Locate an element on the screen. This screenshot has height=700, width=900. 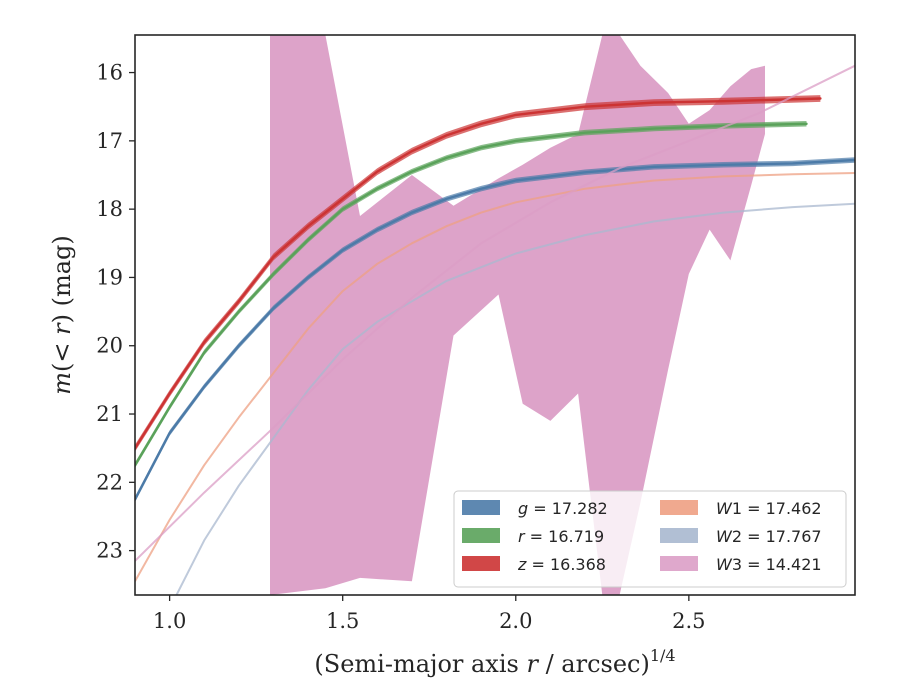
y-tick-label: 18 is located at coordinates (109, 209).